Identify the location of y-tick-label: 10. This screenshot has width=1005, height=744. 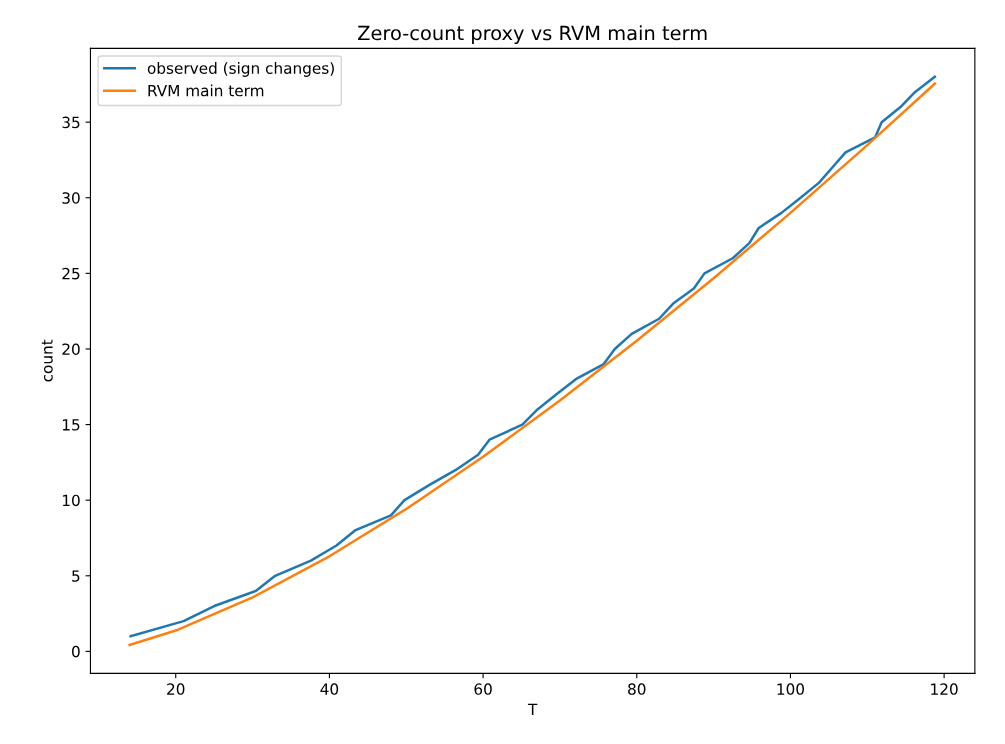
(71, 500).